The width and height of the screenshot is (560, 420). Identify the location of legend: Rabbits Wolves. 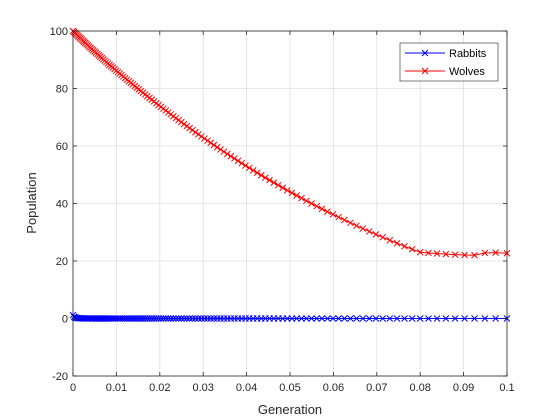
(449, 62).